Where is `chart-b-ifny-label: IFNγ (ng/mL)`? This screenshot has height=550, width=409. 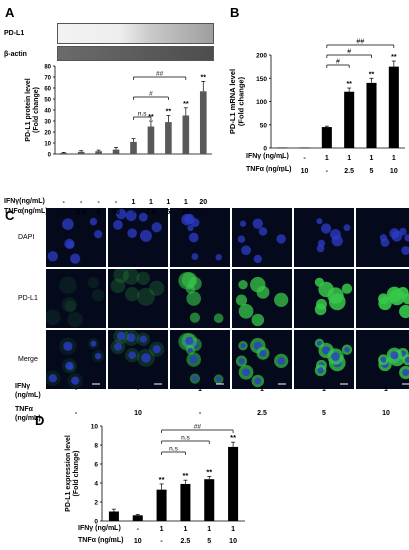 chart-b-ifny-label: IFNγ (ng/mL) is located at coordinates (267, 156).